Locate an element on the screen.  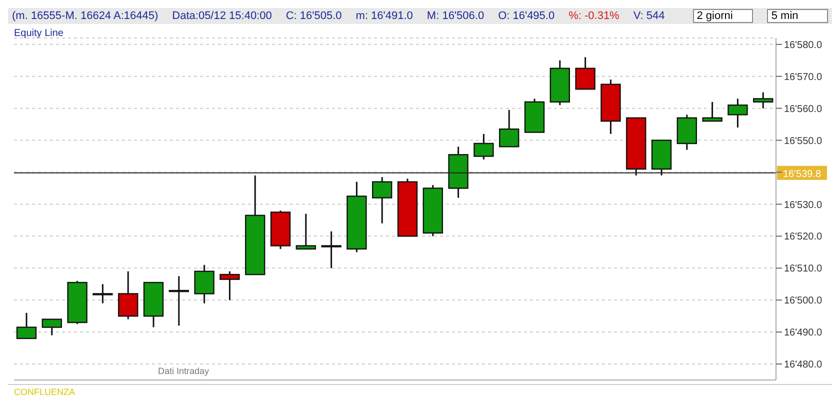
text: M: 16'506.0 is located at coordinates (455, 16).